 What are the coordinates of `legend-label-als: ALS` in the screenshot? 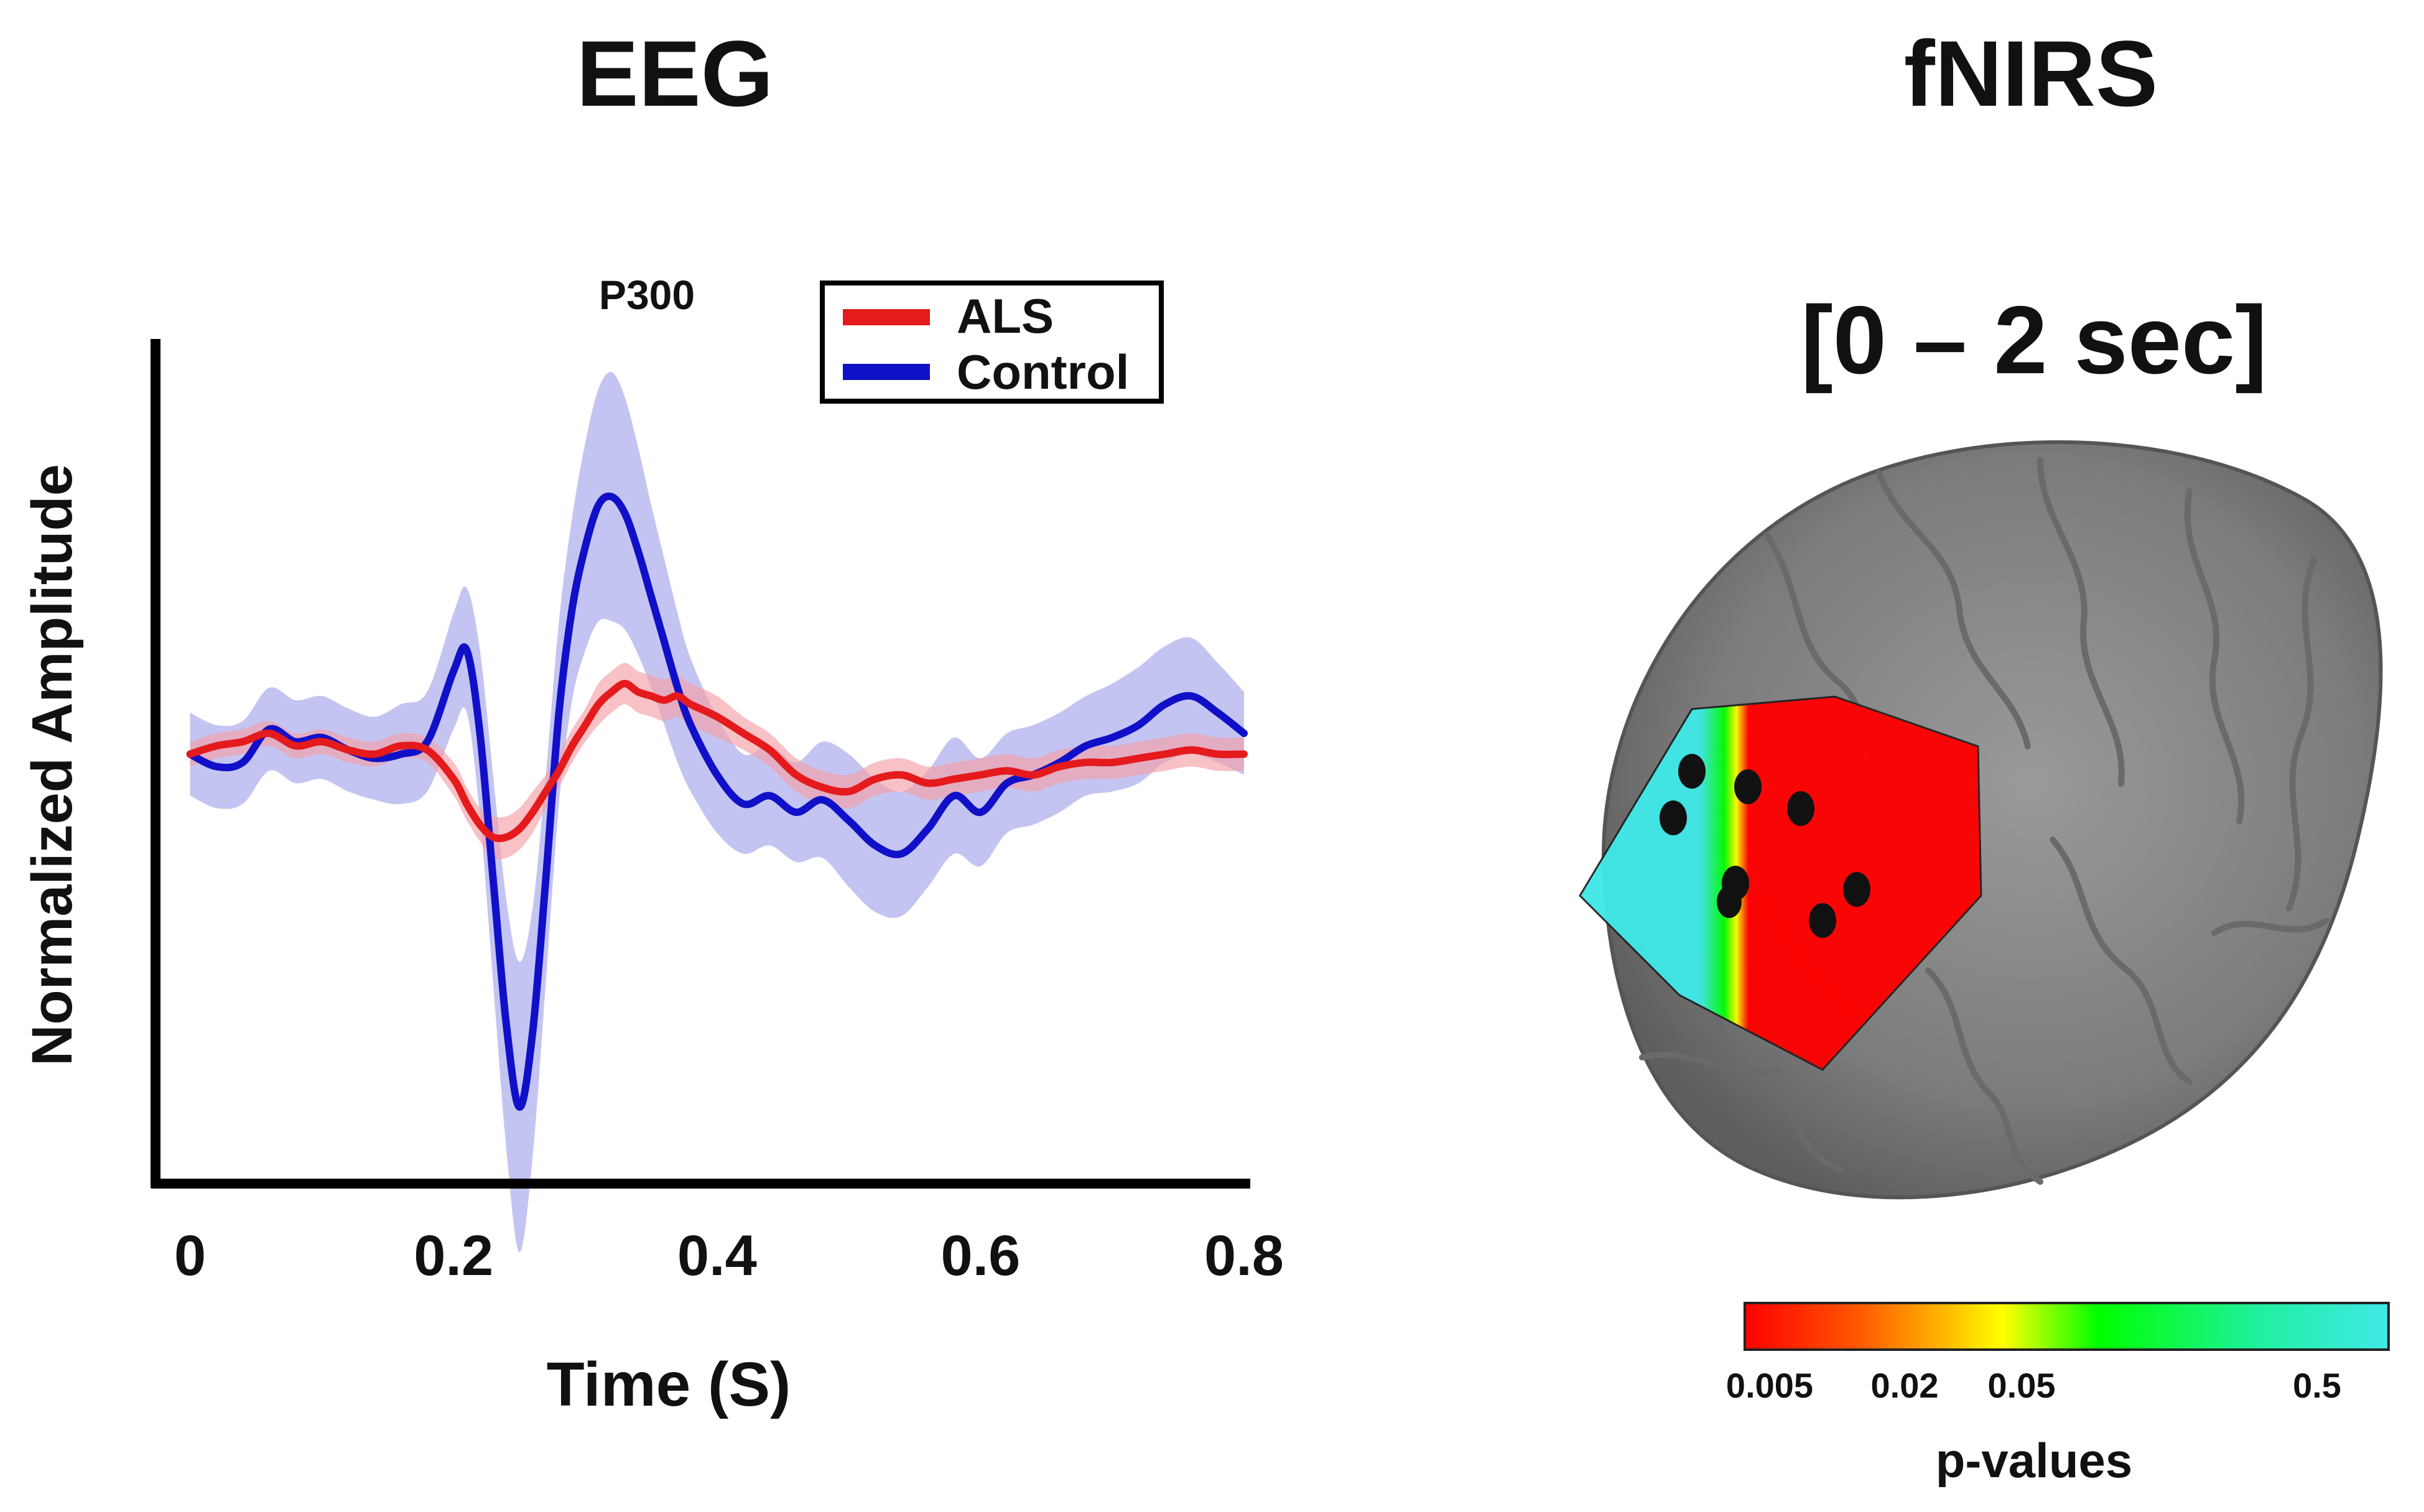 It's located at (1005, 316).